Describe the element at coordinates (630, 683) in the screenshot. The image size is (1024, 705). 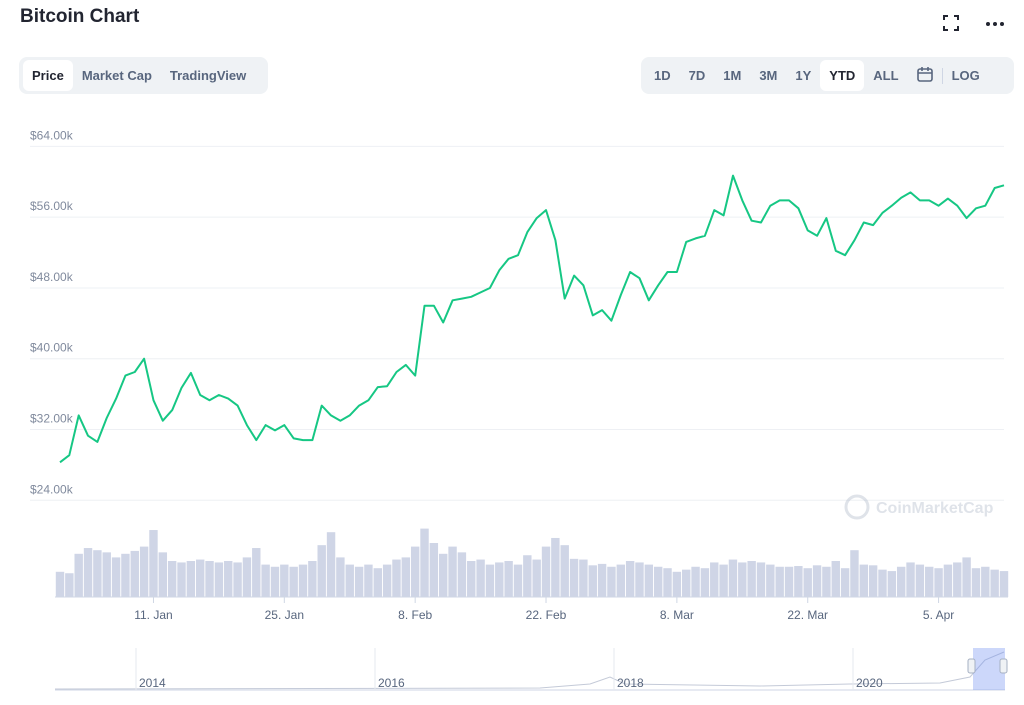
I see `navigator-label: 2018` at that location.